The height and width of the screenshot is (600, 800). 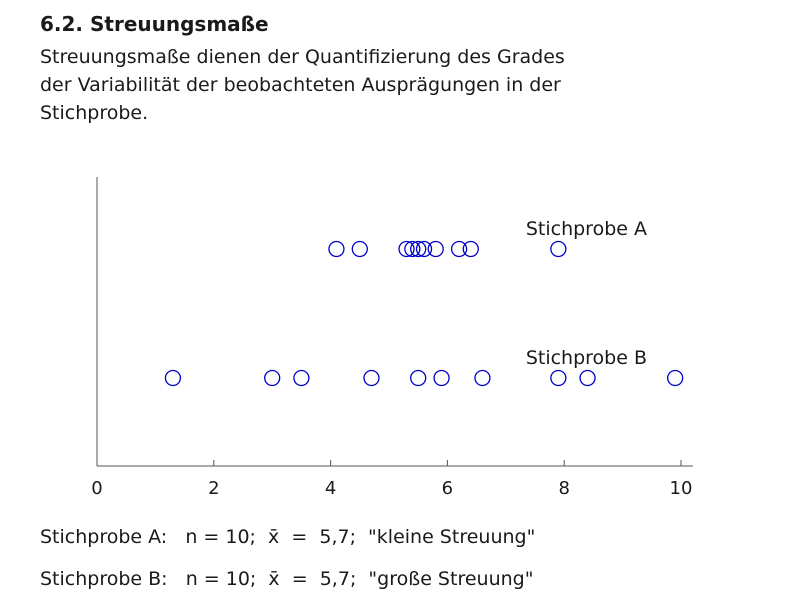 What do you see at coordinates (586, 358) in the screenshot?
I see `series-label: Stichprobe B` at bounding box center [586, 358].